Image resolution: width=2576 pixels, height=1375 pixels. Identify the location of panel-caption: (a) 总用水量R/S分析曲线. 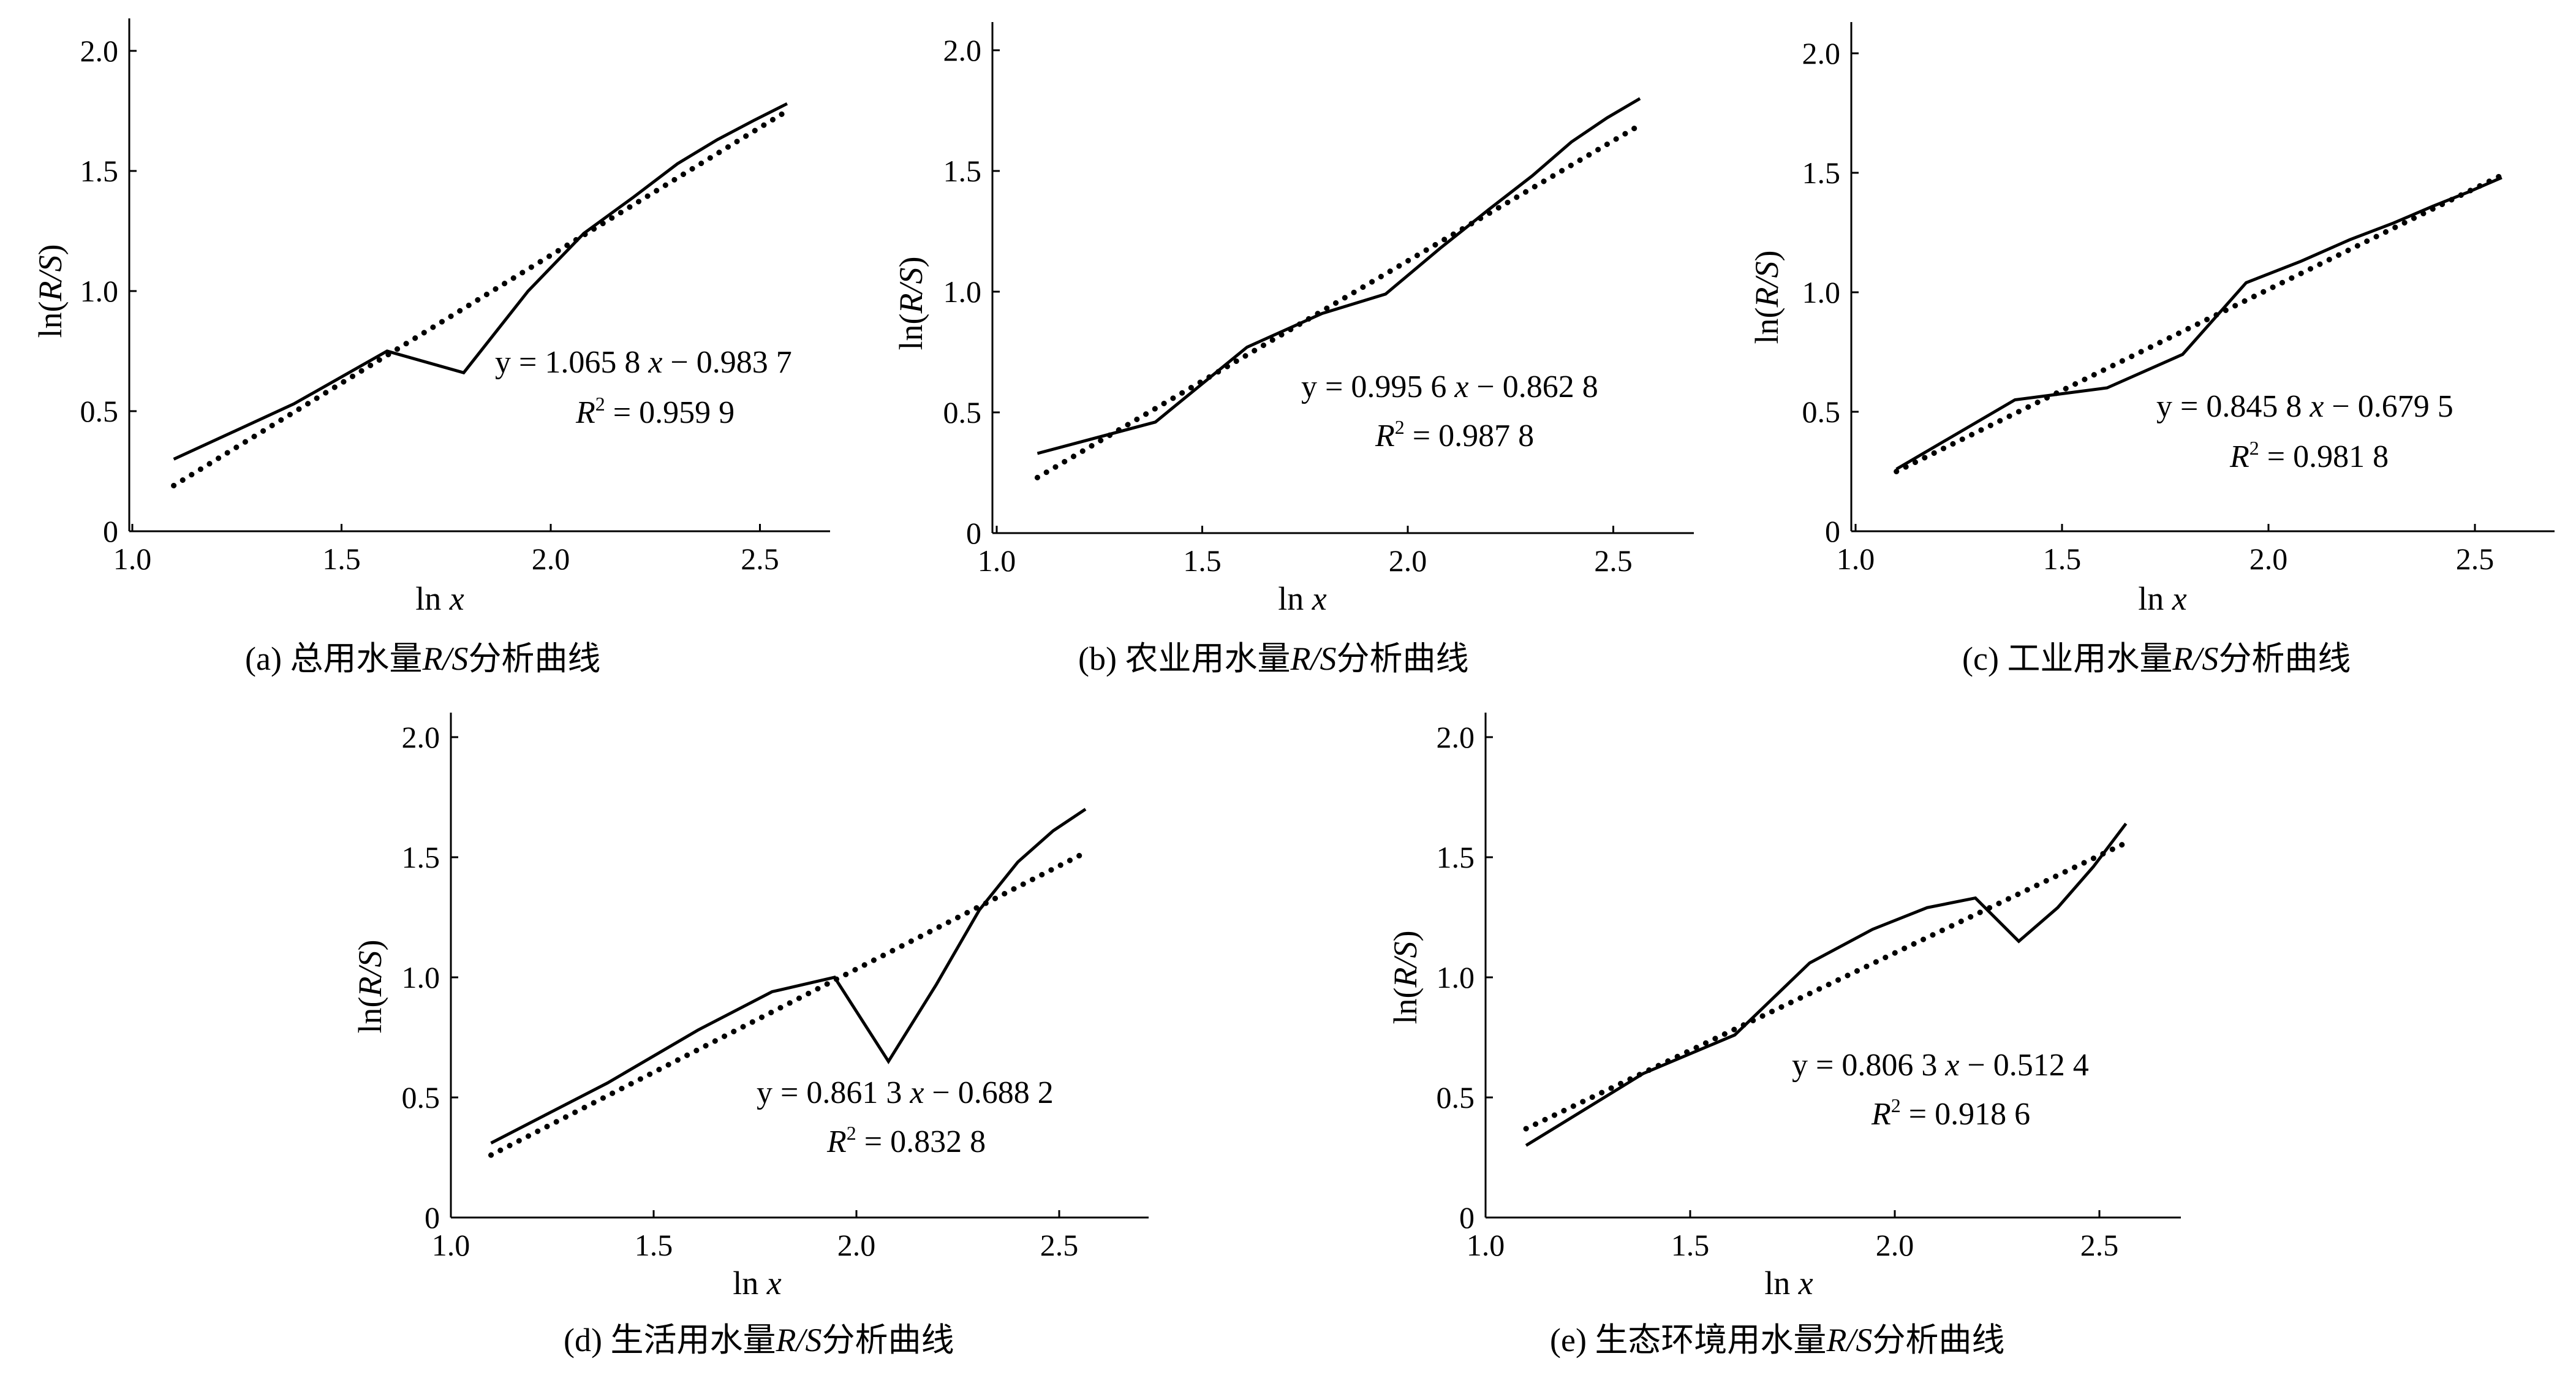
(422, 659).